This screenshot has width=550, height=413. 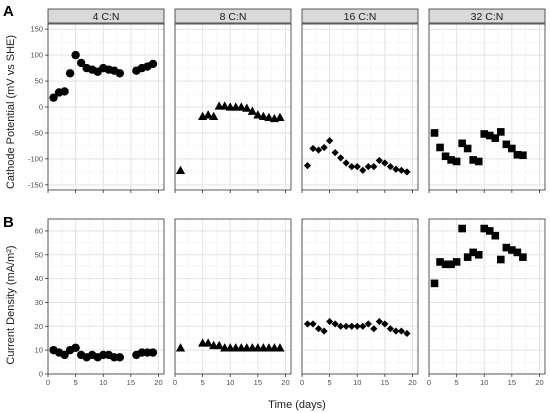 I want to click on y-tick-label: -50, so click(x=37, y=132).